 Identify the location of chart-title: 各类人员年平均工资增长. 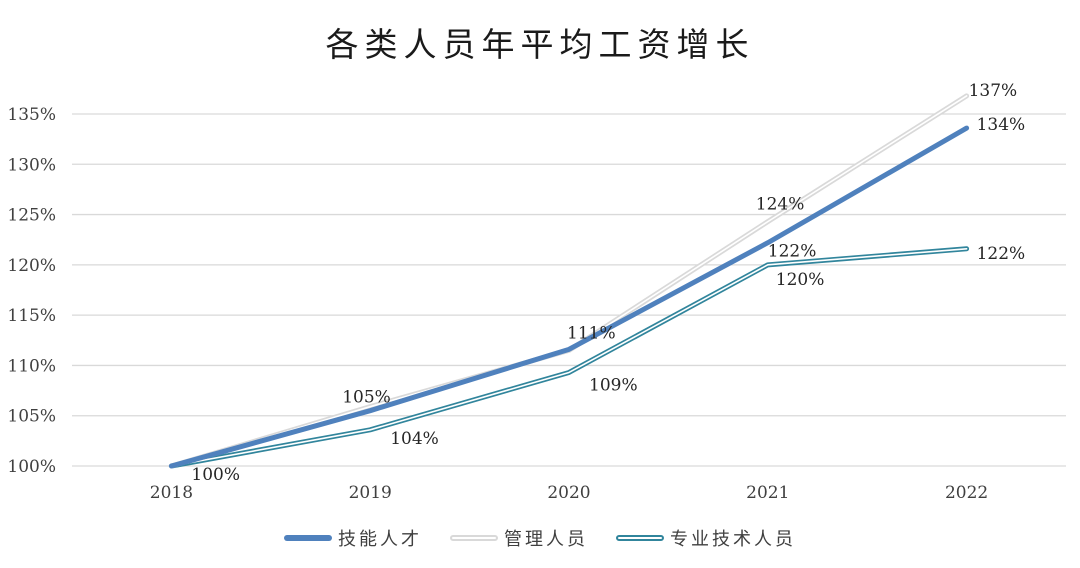
(540, 44).